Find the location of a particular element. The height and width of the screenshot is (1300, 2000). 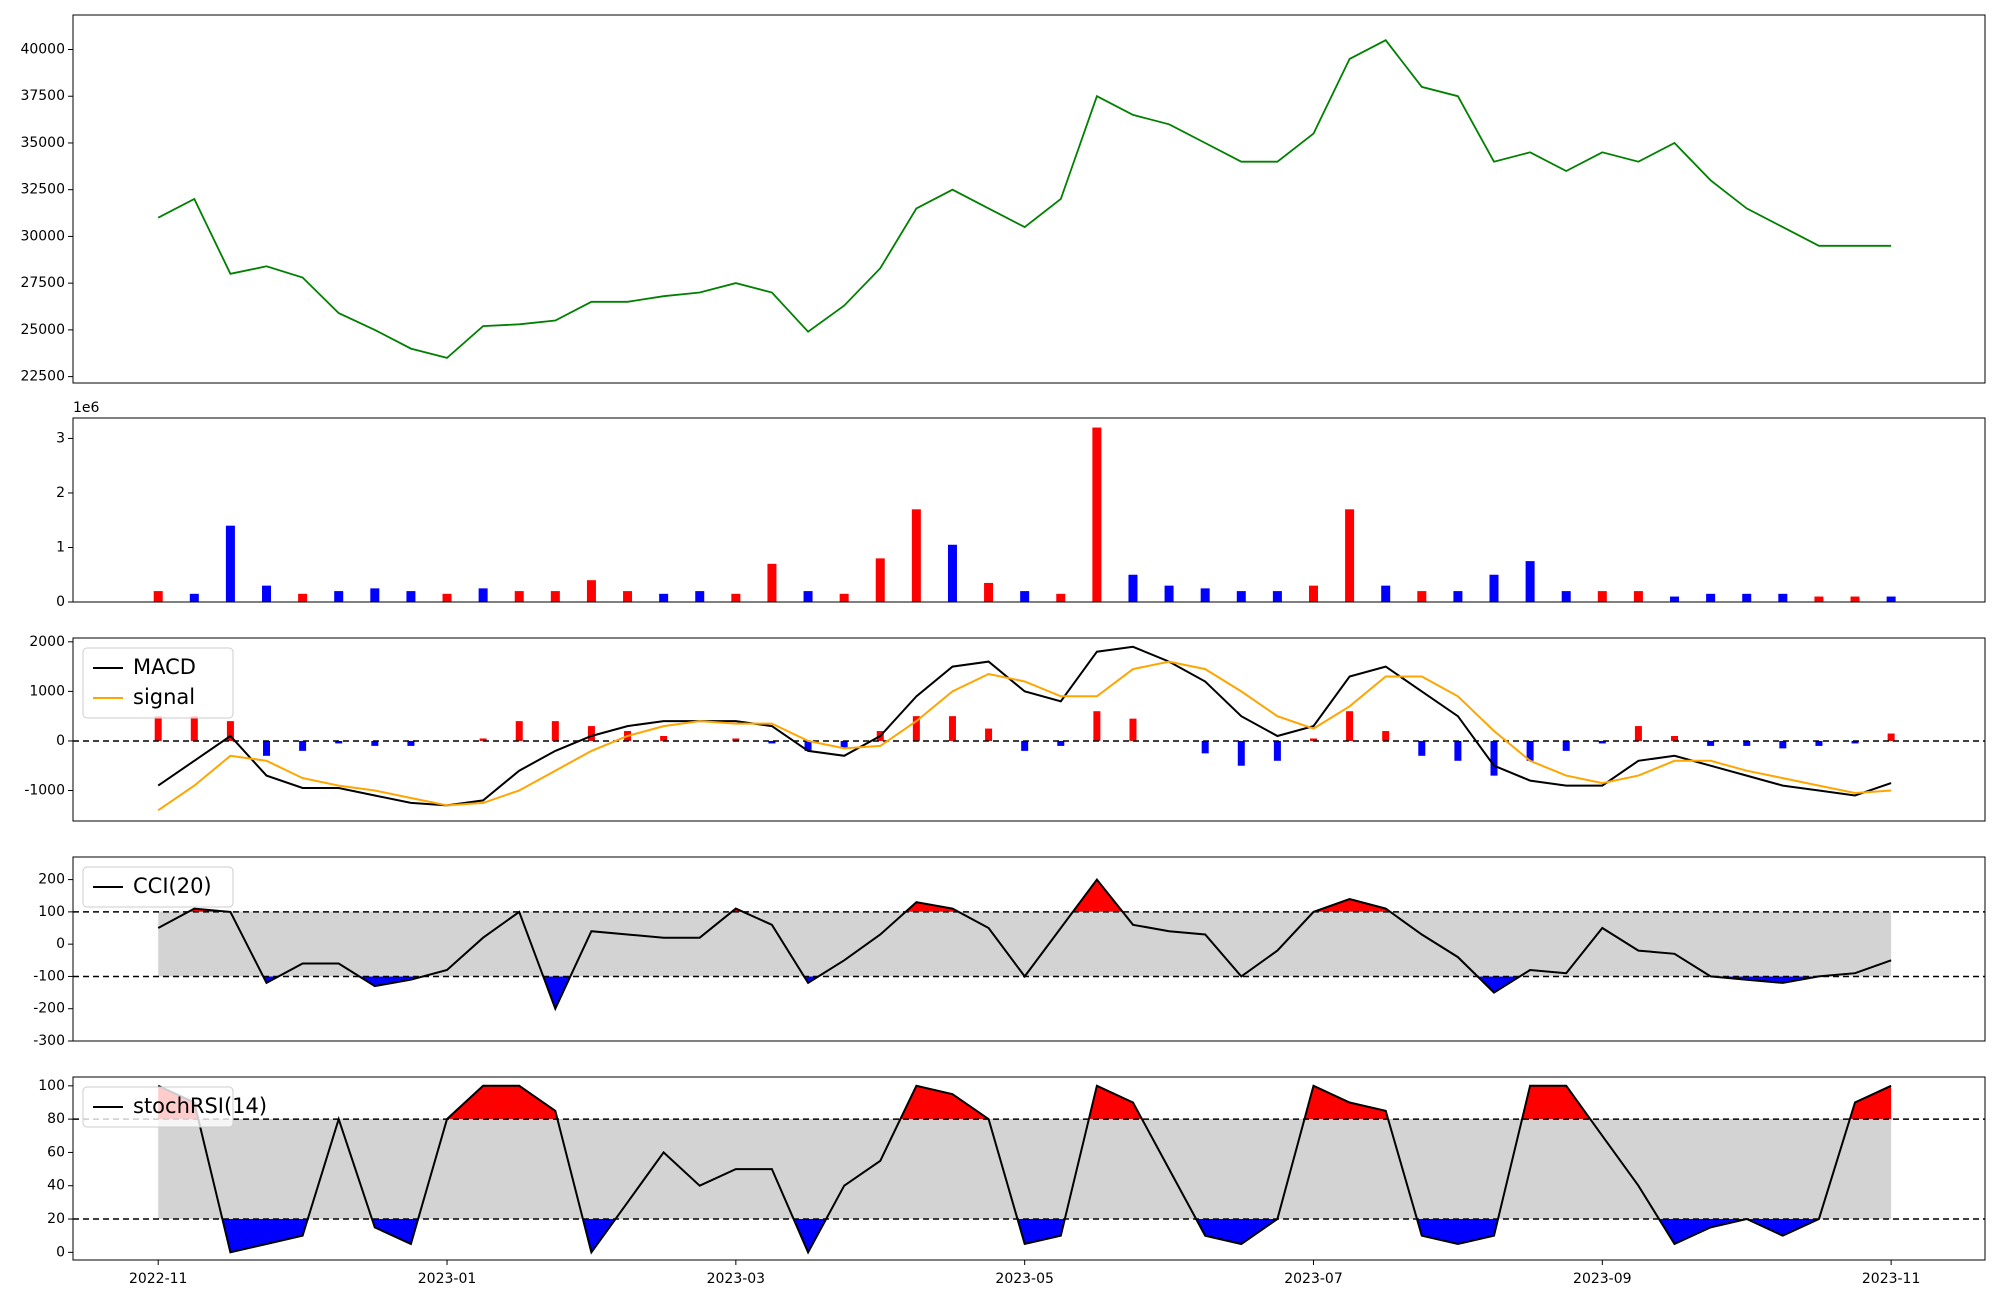

y-tick-label: 32500 is located at coordinates (42, 190).